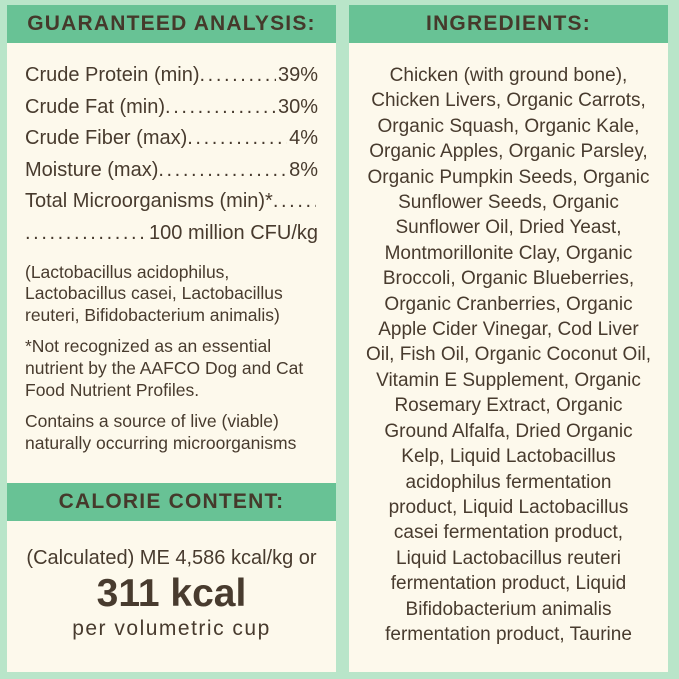 The image size is (679, 679). I want to click on calorie-per-cup-line: per volumetric cup, so click(171, 628).